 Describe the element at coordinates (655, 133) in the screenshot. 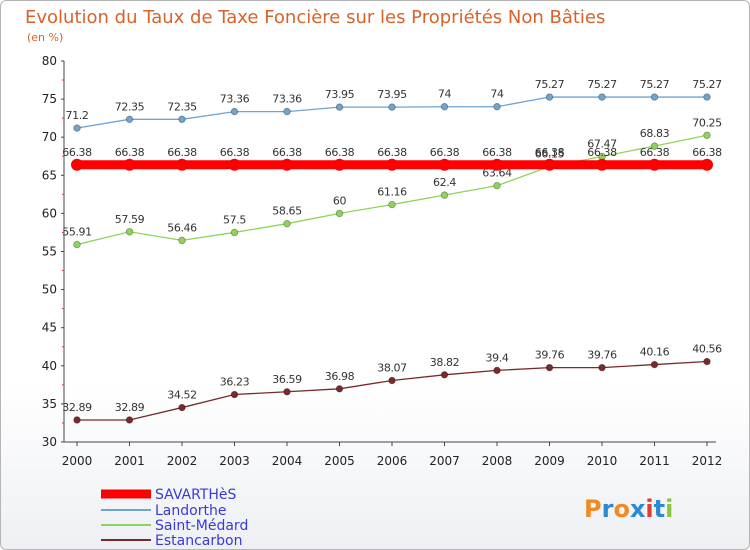

I see `data-label: 68.83` at that location.